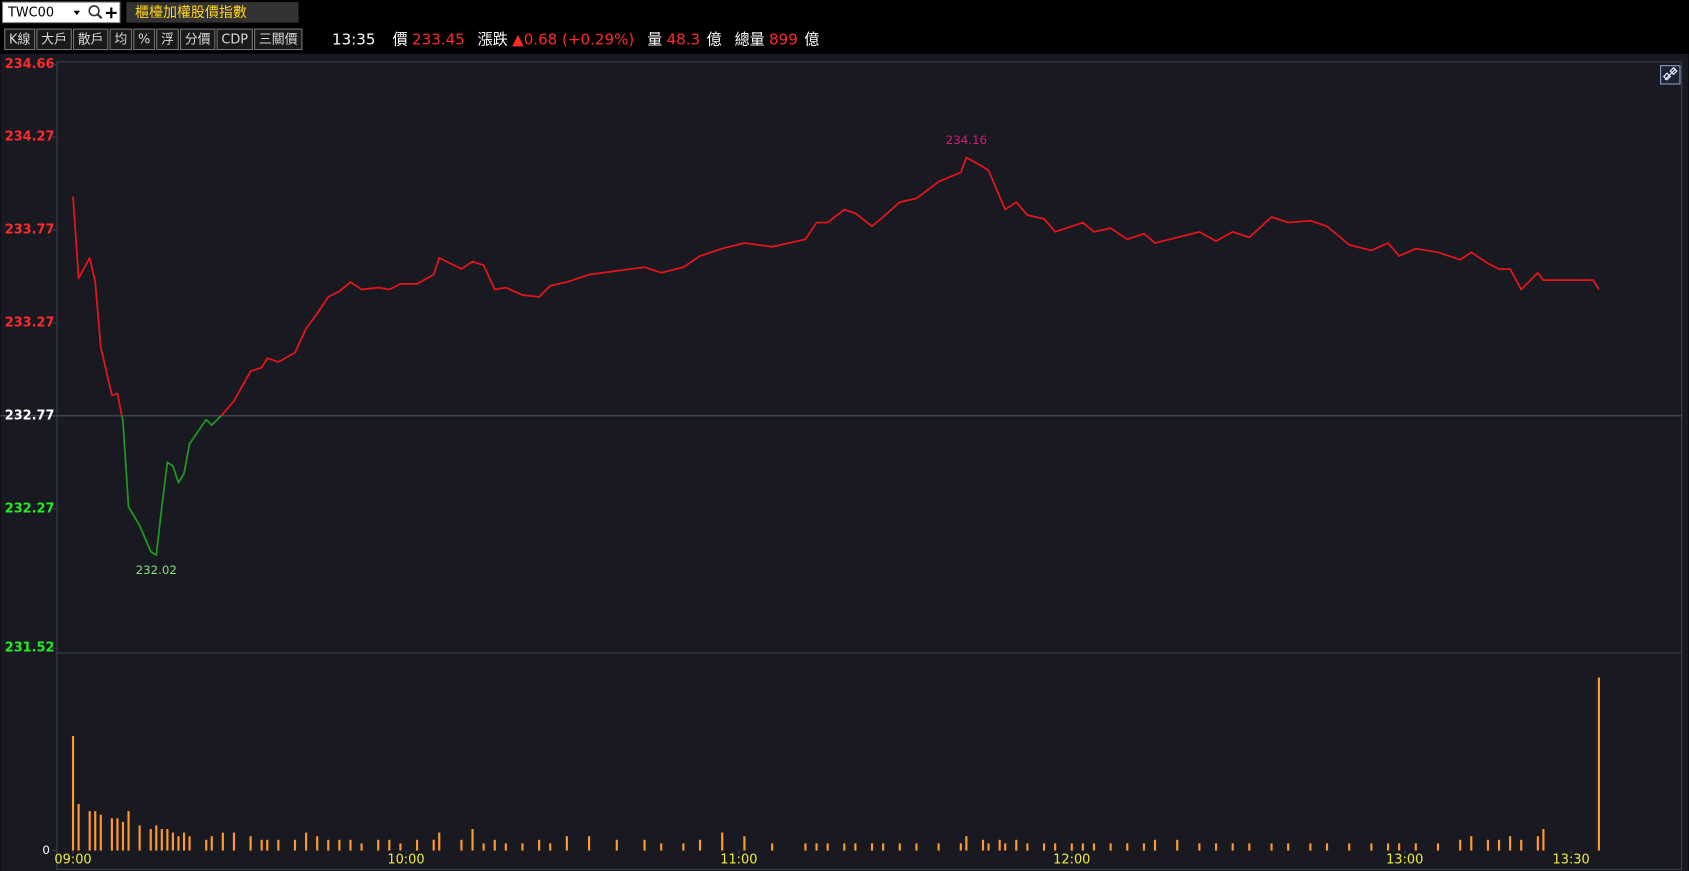  I want to click on x-tick-label: 13:00, so click(1404, 860).